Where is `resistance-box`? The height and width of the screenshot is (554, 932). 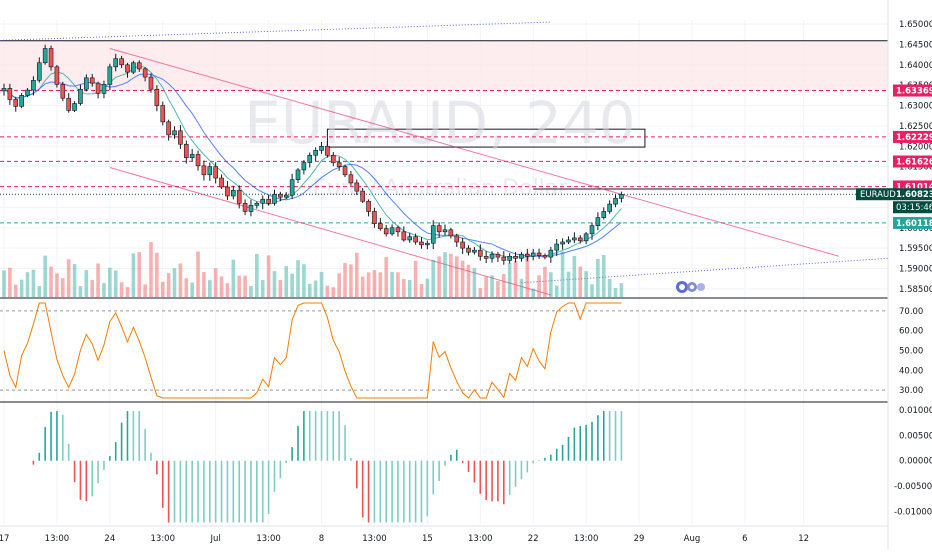 resistance-box is located at coordinates (486, 138).